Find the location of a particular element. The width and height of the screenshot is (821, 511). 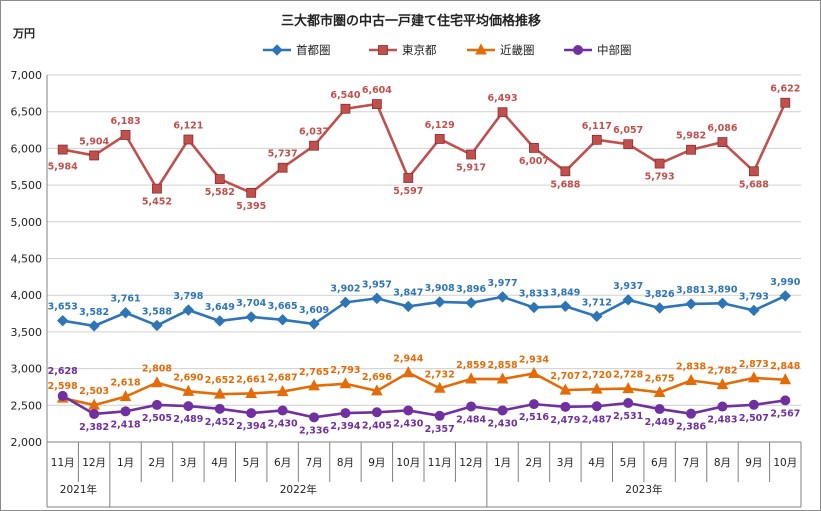

data-label: 2,483 is located at coordinates (722, 420).